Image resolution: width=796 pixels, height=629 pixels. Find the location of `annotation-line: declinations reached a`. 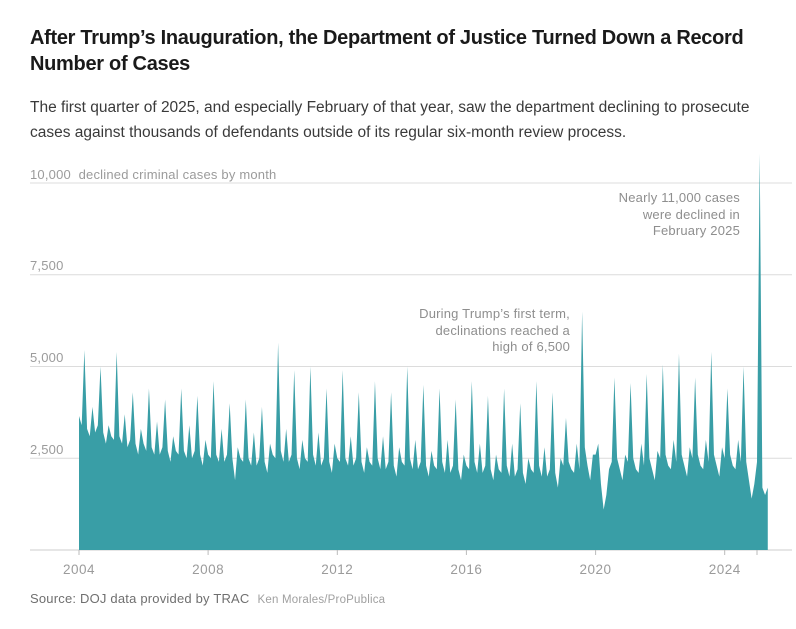

annotation-line: declinations reached a is located at coordinates (502, 330).